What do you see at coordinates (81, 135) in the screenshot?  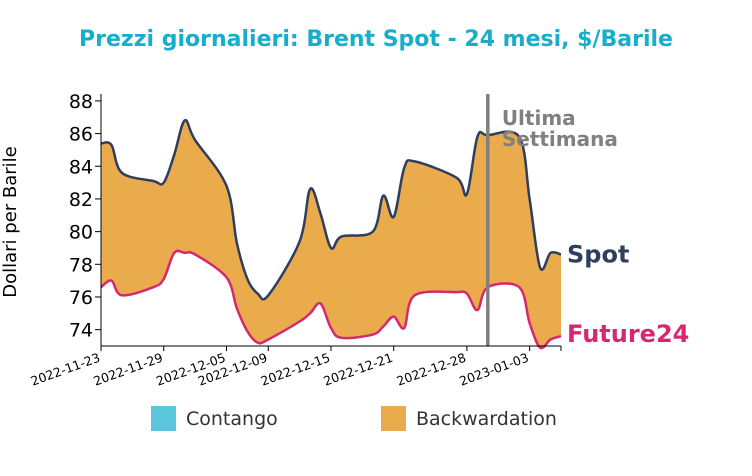 I see `y-tick-label: 86` at bounding box center [81, 135].